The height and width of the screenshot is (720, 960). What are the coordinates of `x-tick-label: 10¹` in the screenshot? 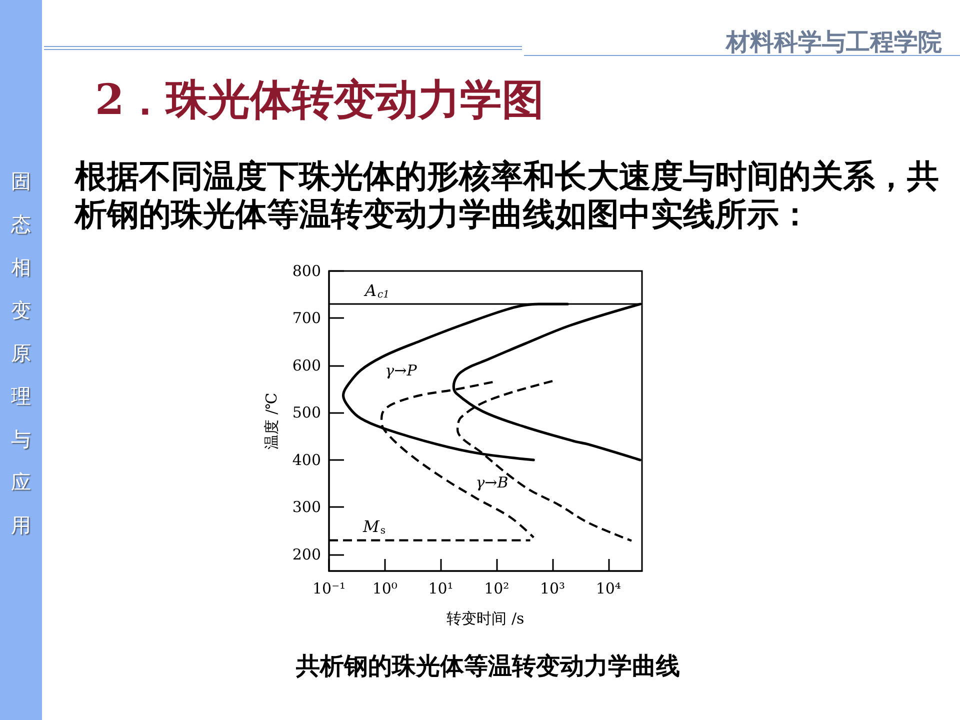 It's located at (441, 589).